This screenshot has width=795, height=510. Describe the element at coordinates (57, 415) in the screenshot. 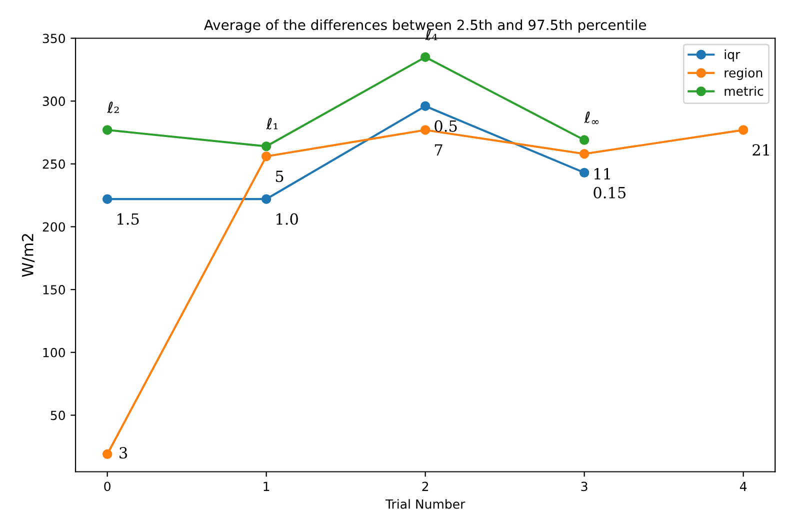

I see `y-tick-label: 50` at that location.